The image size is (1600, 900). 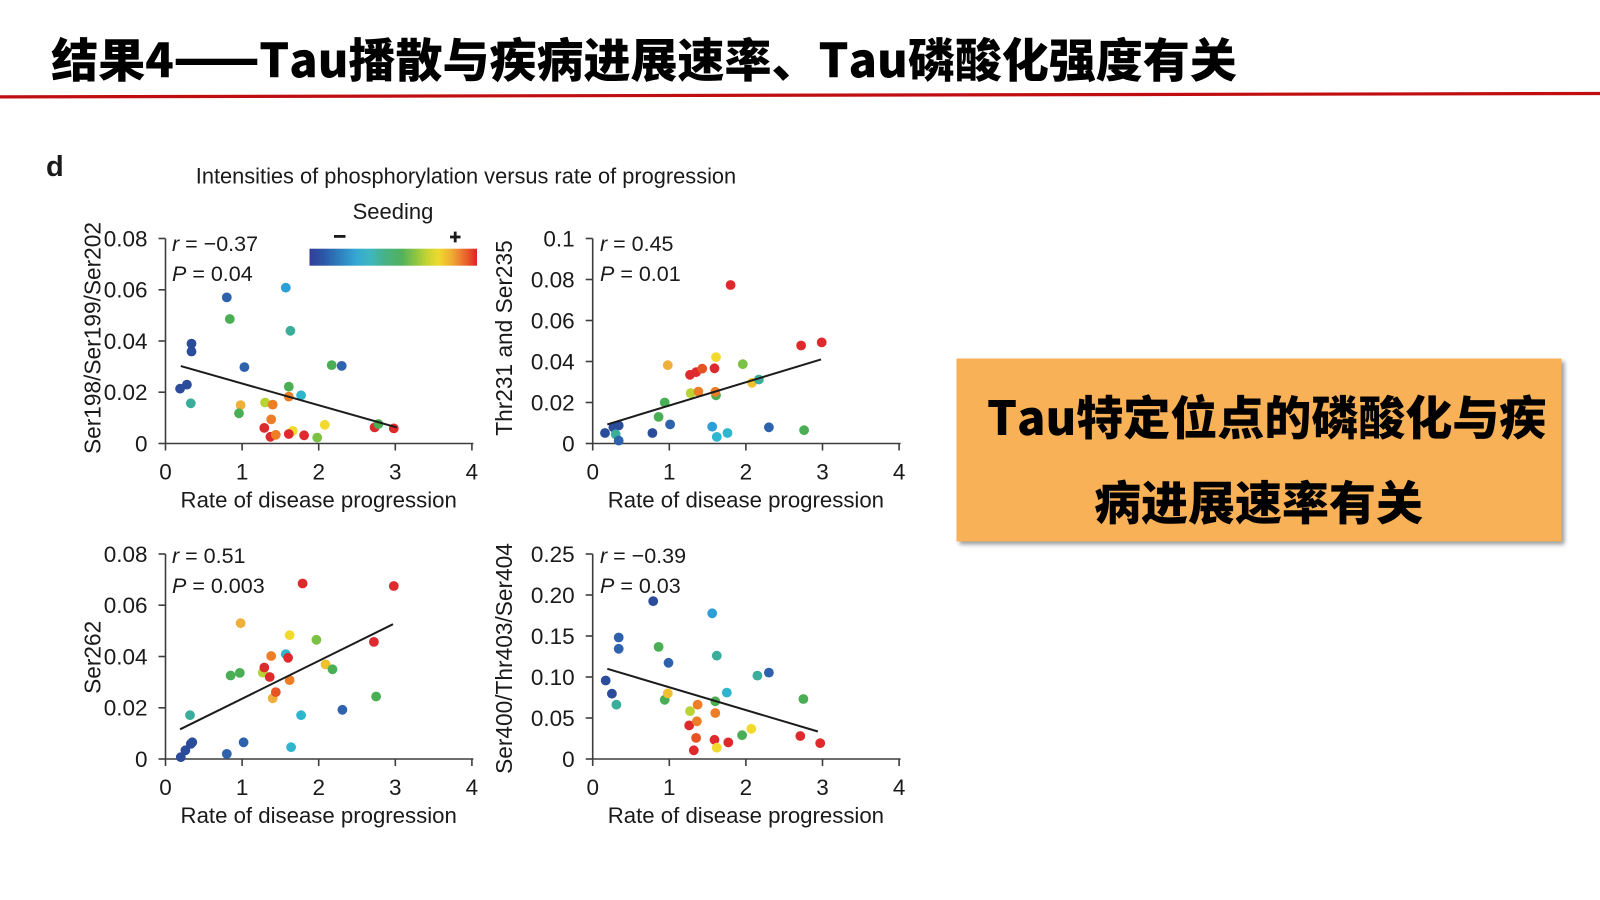 What do you see at coordinates (218, 586) in the screenshot?
I see `svg-text: P = 0.003` at bounding box center [218, 586].